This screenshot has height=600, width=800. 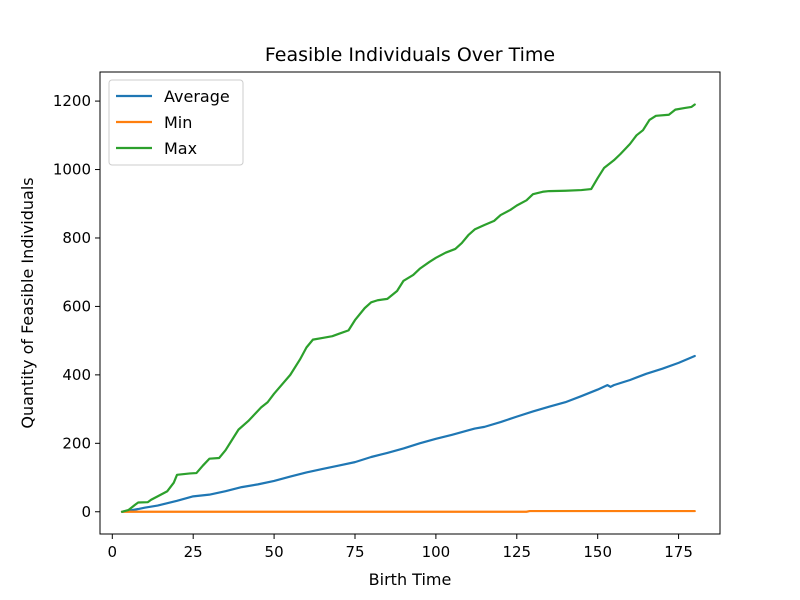 I want to click on x-tick-label: 125, so click(x=516, y=552).